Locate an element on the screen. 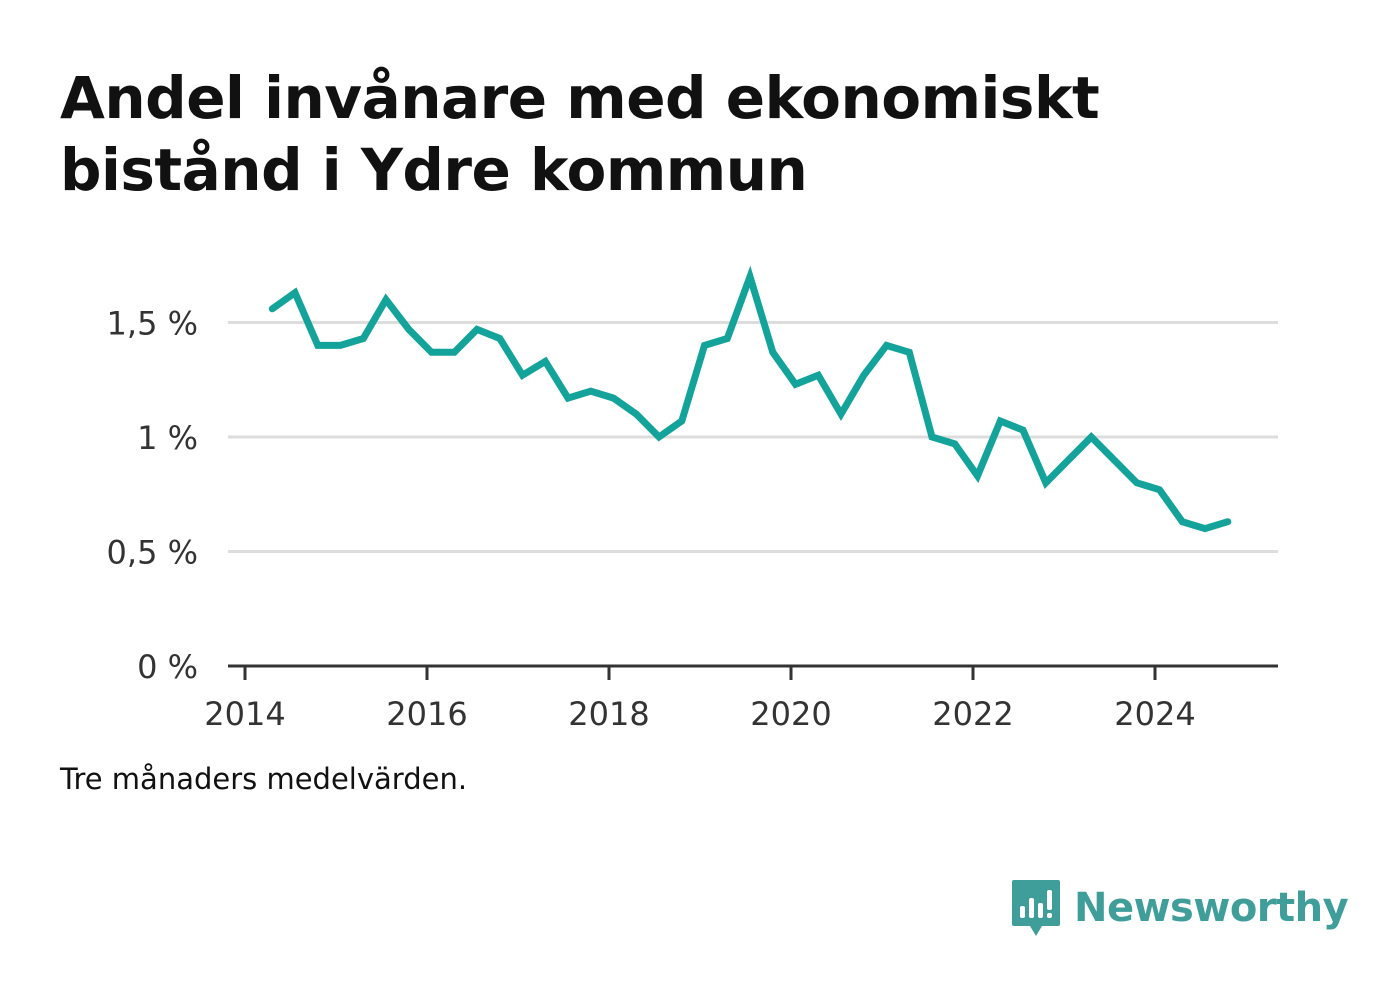 This screenshot has width=1382, height=999. x-tick-label: 2024 is located at coordinates (1154, 714).